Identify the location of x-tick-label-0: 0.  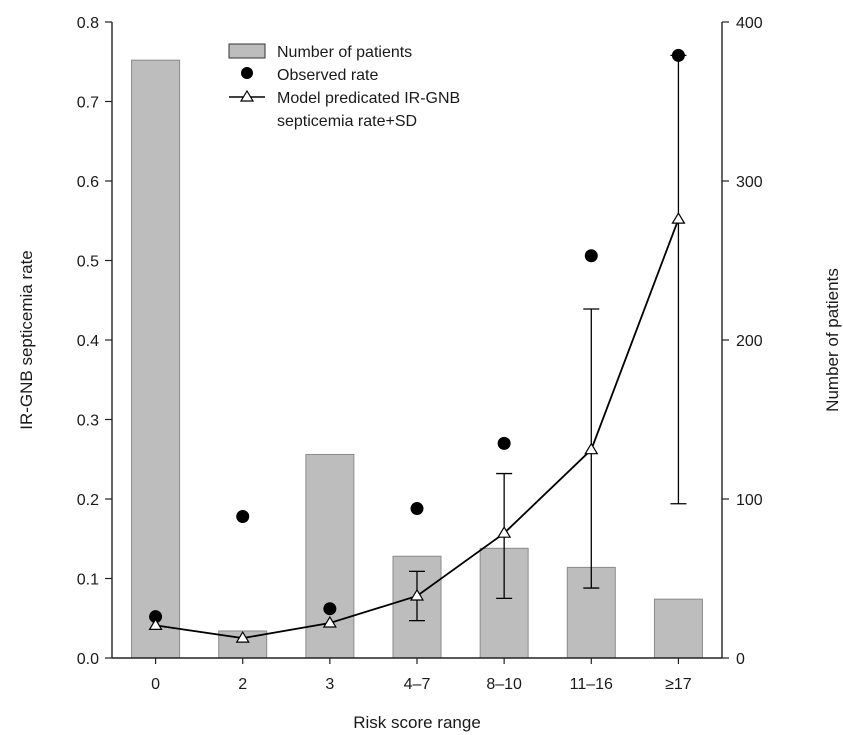
(155, 684).